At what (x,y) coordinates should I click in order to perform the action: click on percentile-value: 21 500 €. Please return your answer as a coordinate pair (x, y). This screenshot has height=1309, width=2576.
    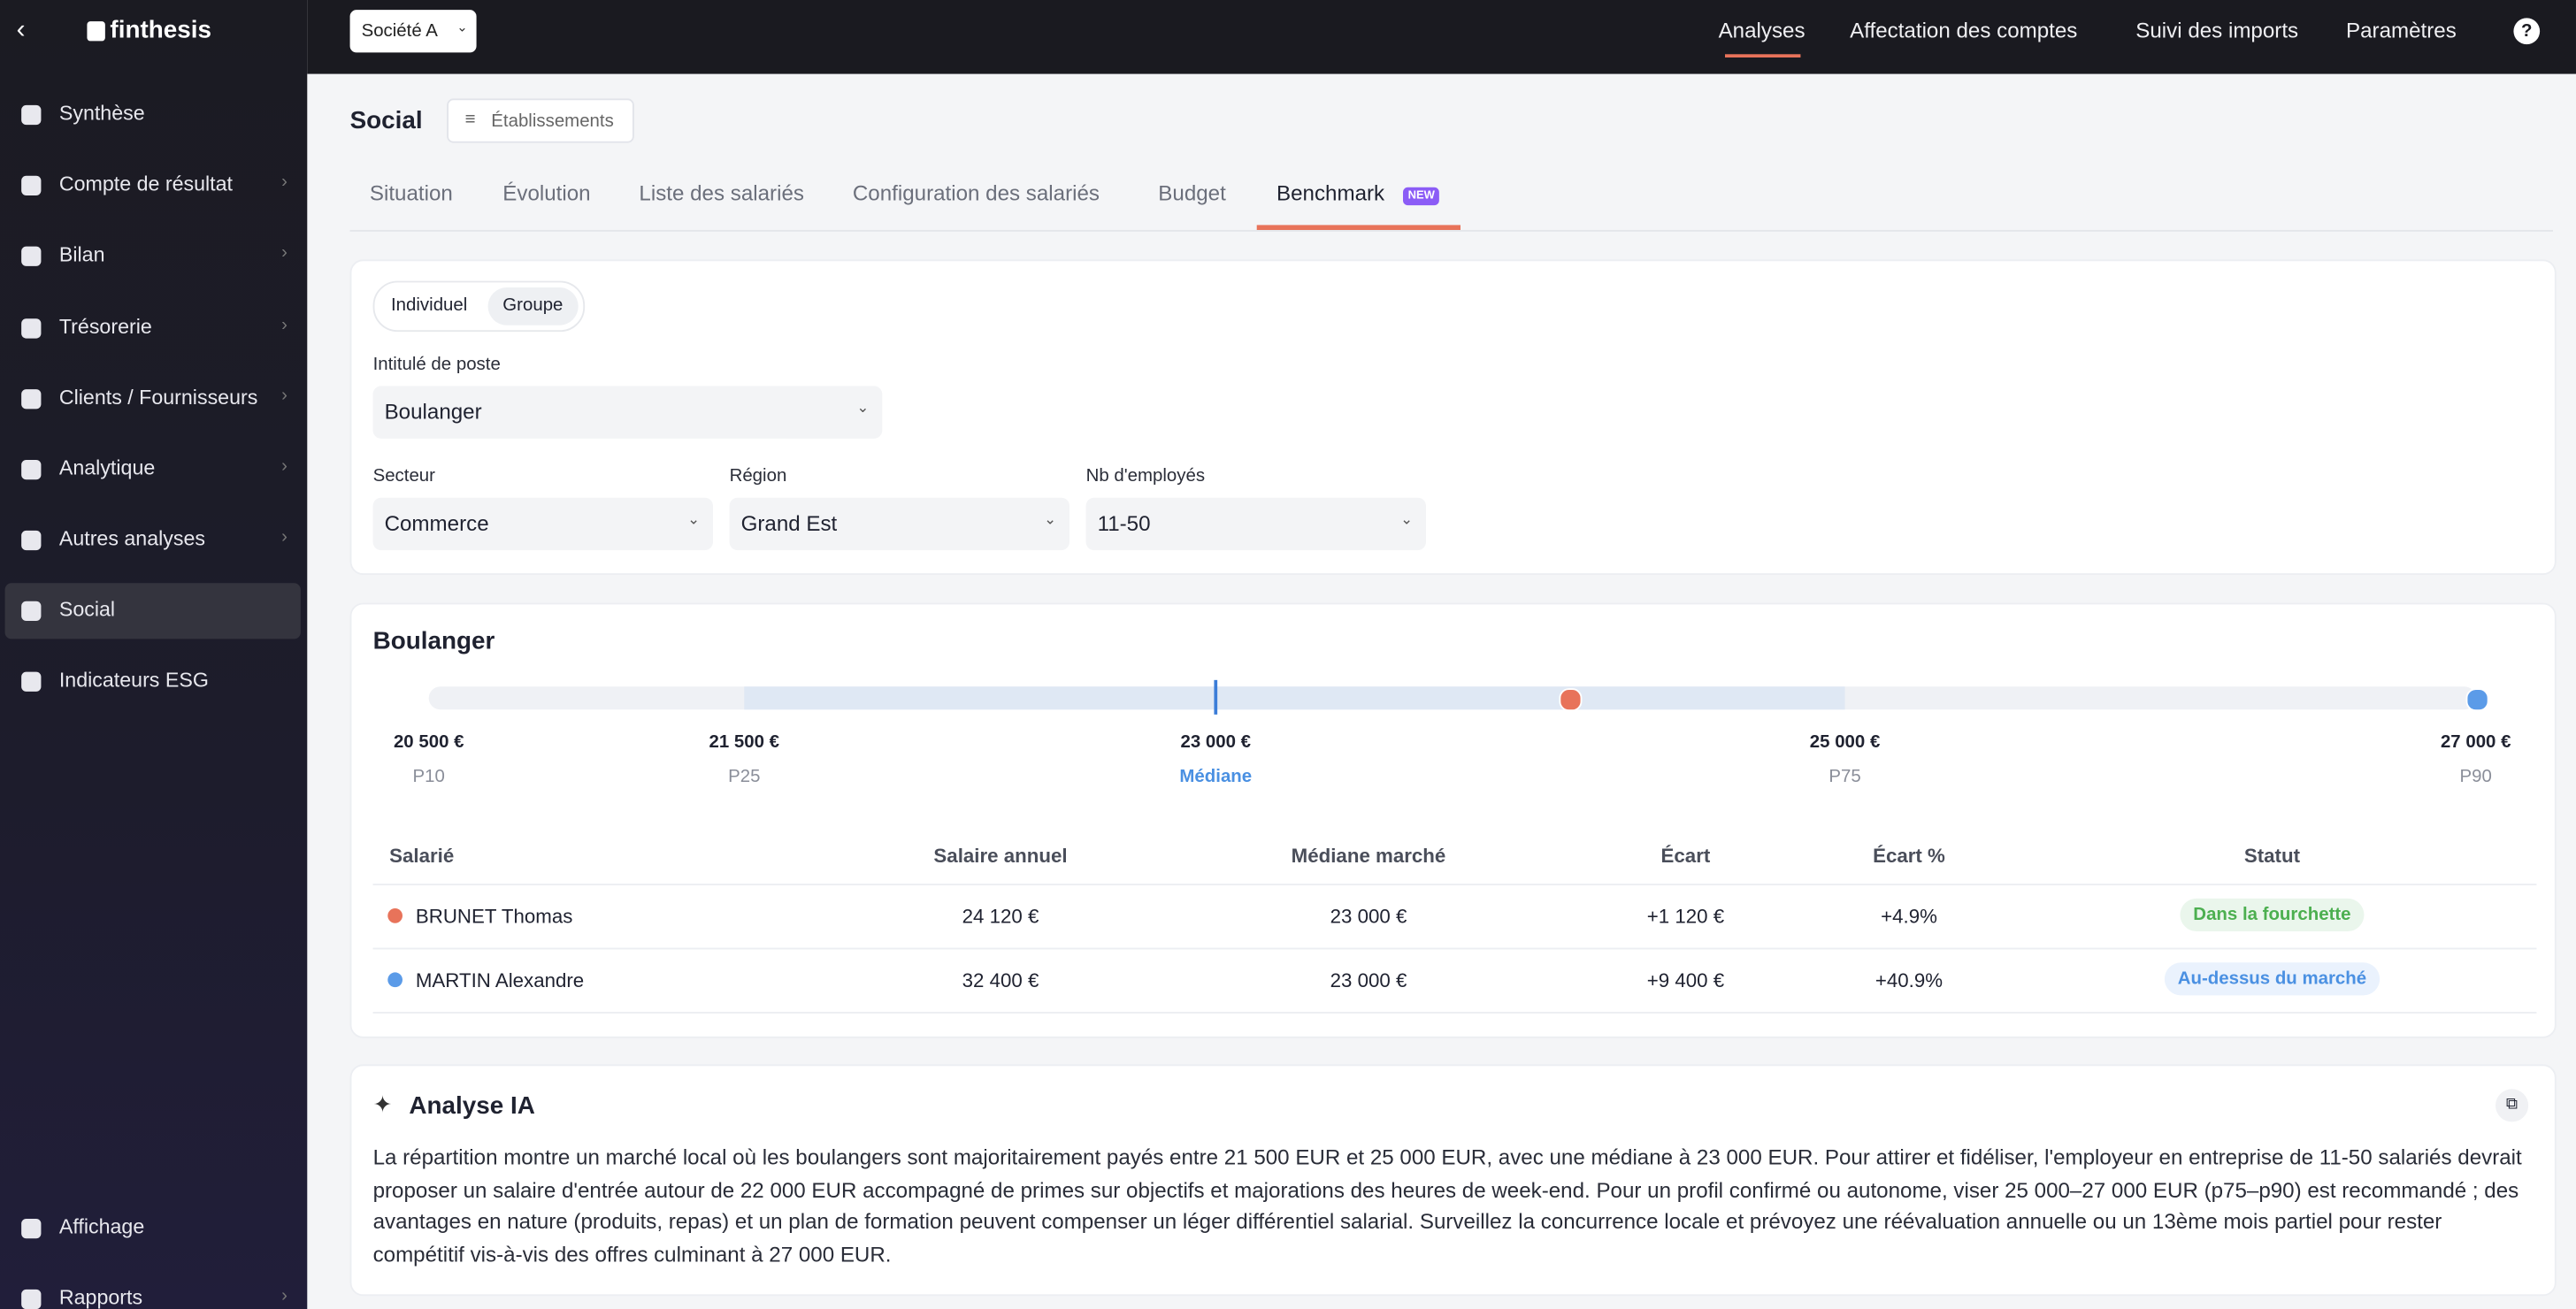
    Looking at the image, I should click on (744, 742).